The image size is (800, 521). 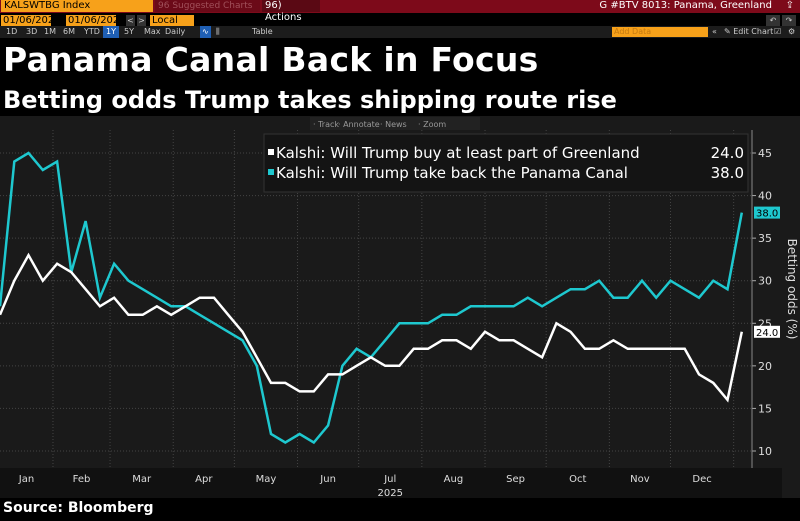 I want to click on x-axis-band, so click(x=391, y=483).